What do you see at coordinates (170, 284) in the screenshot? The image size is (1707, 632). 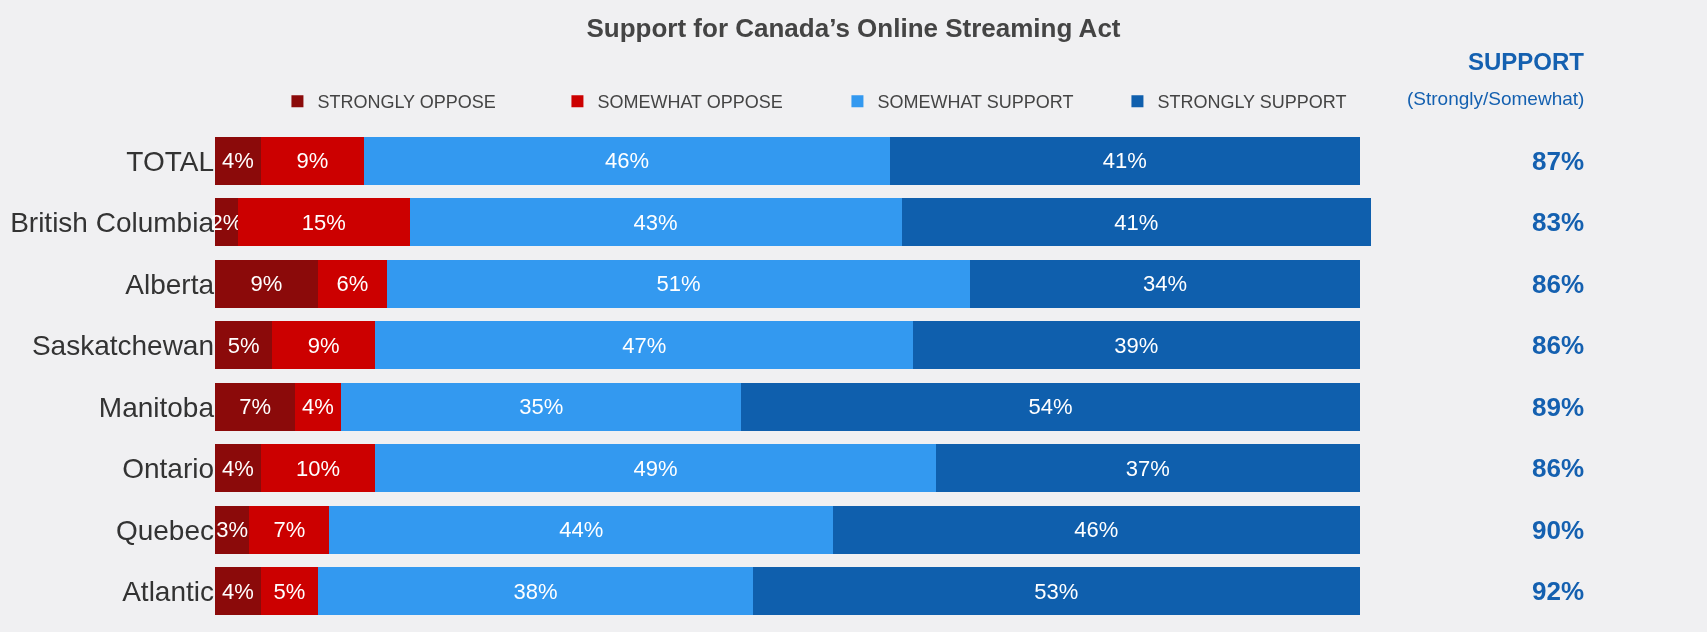 I see `y-tick-label: Alberta` at bounding box center [170, 284].